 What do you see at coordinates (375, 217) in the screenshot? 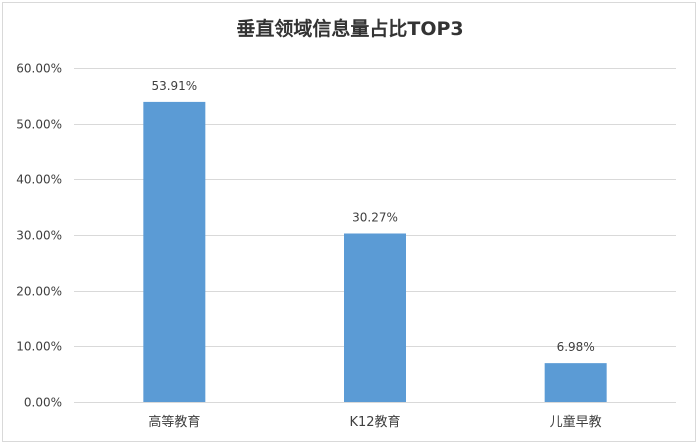
I see `data-label: 30.27%` at bounding box center [375, 217].